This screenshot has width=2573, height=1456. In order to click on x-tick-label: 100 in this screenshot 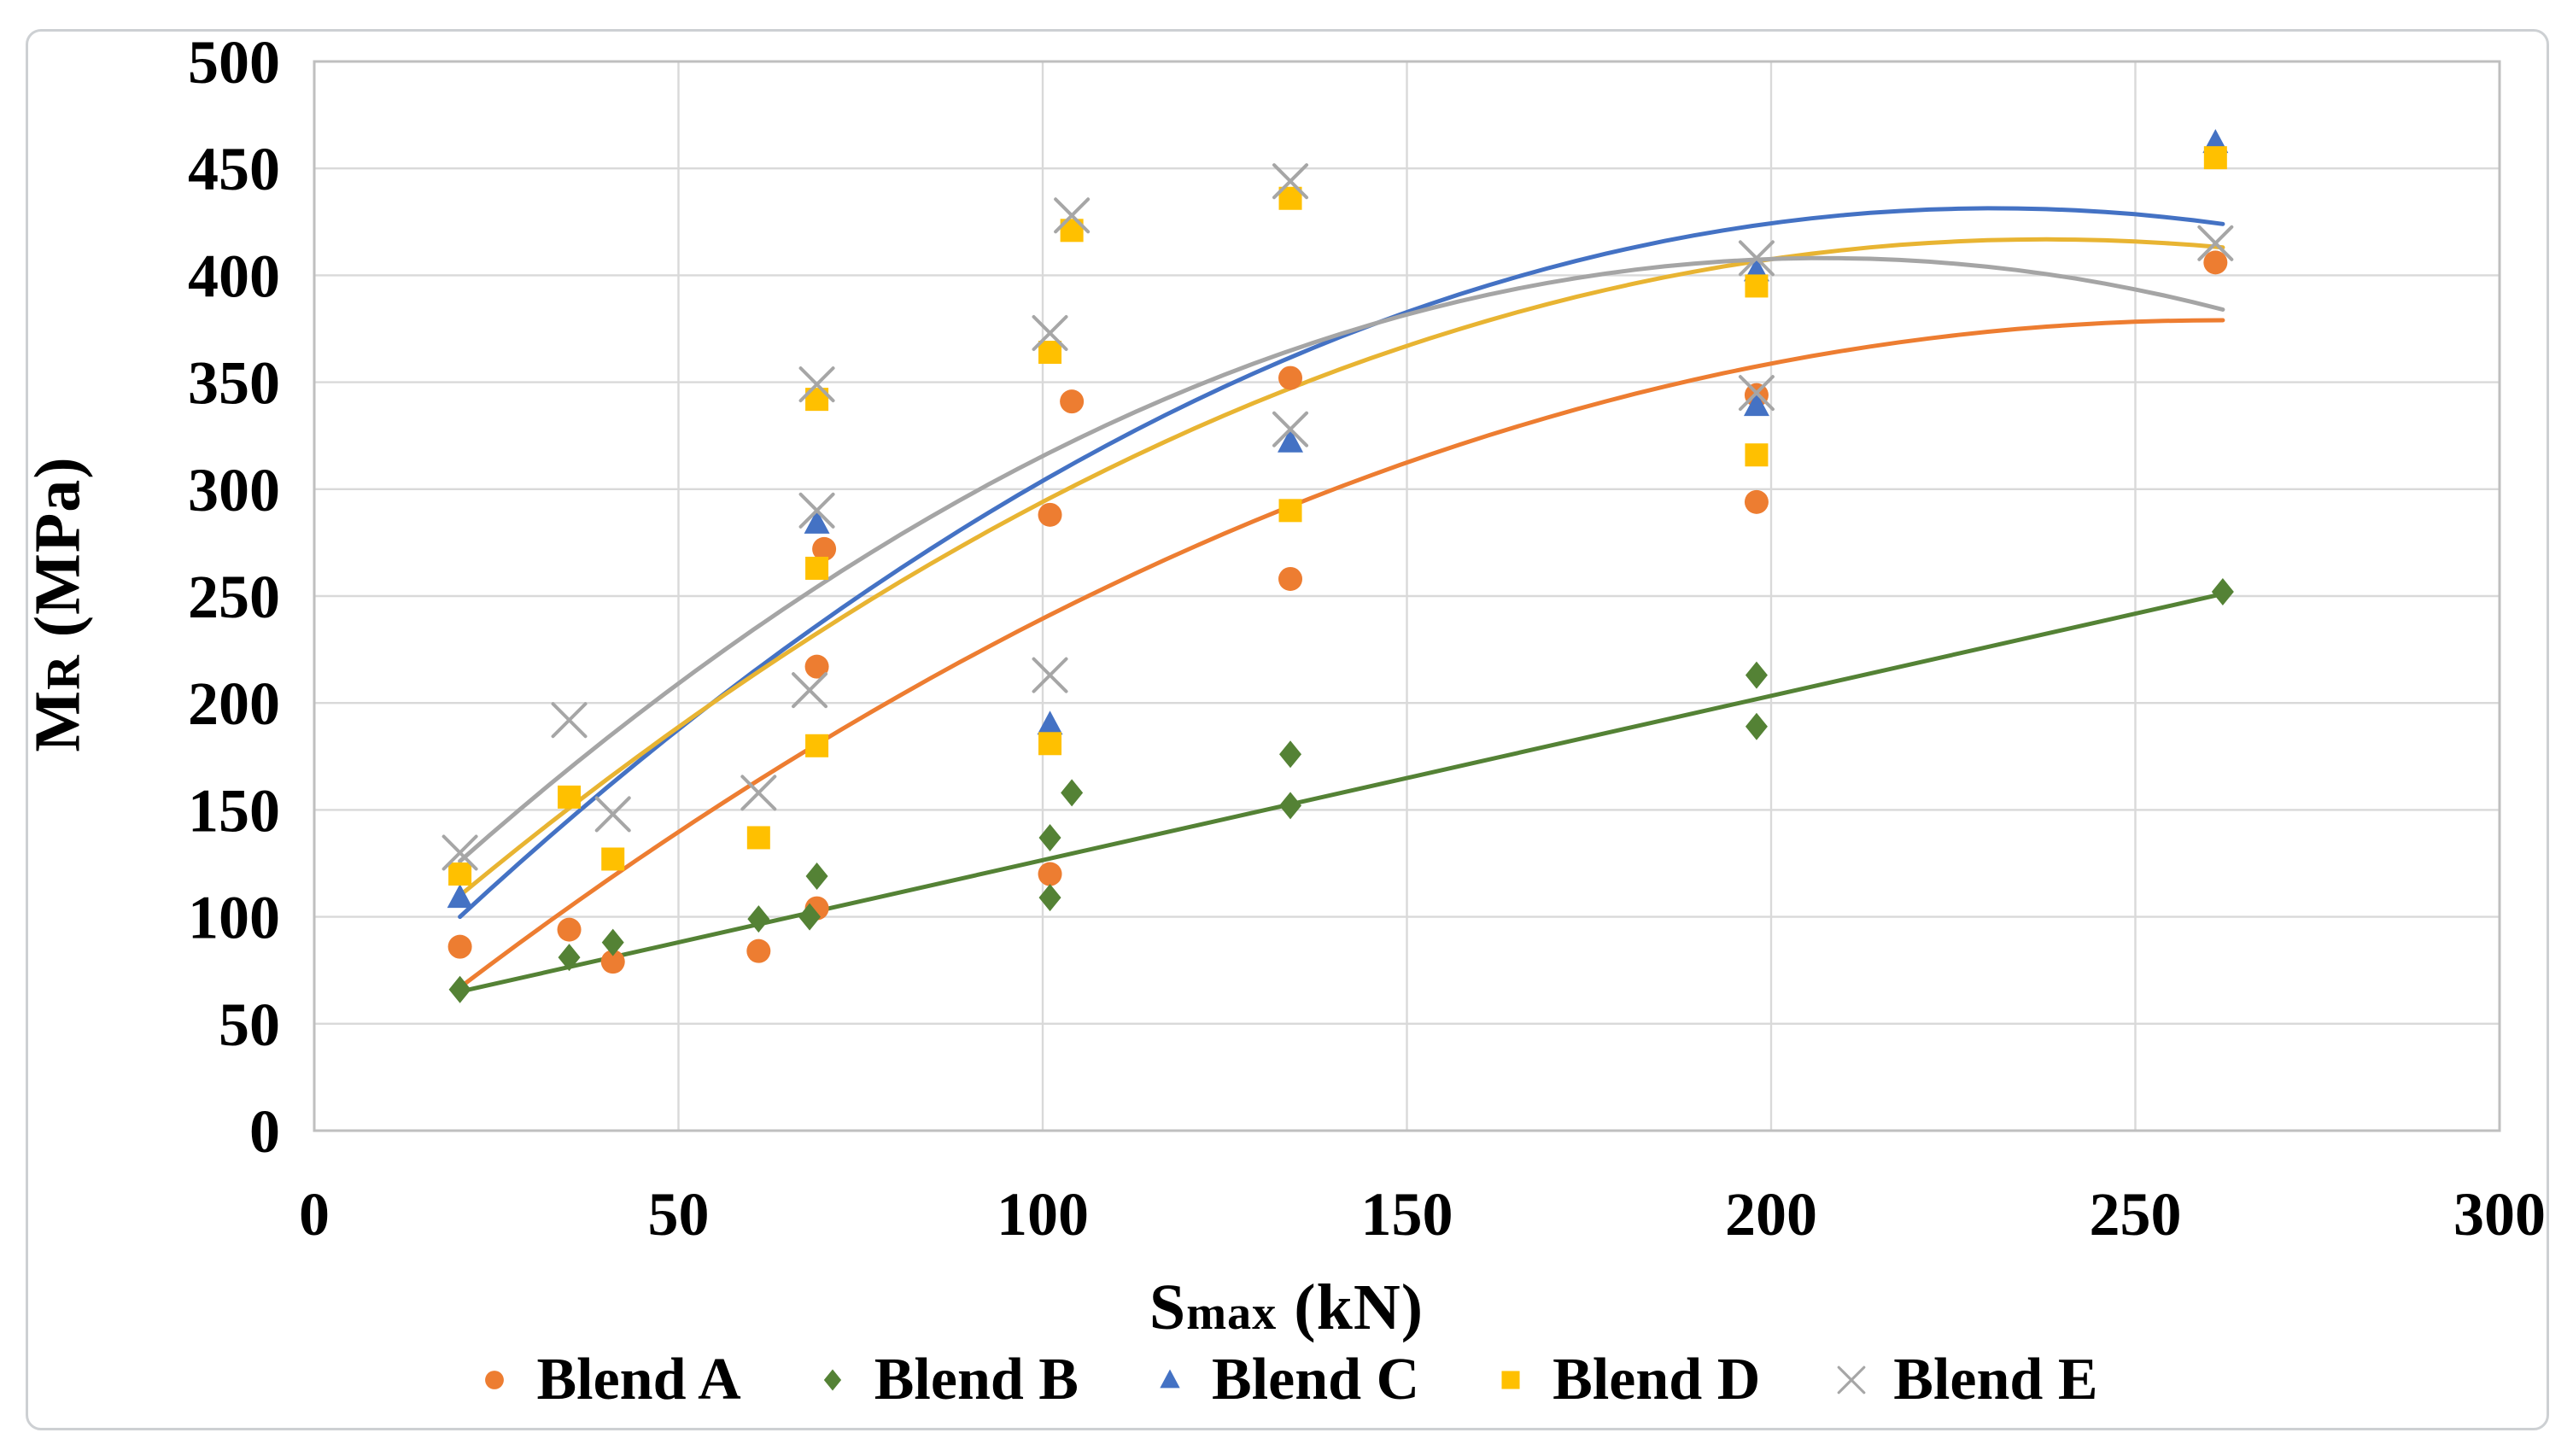, I will do `click(1043, 1214)`.